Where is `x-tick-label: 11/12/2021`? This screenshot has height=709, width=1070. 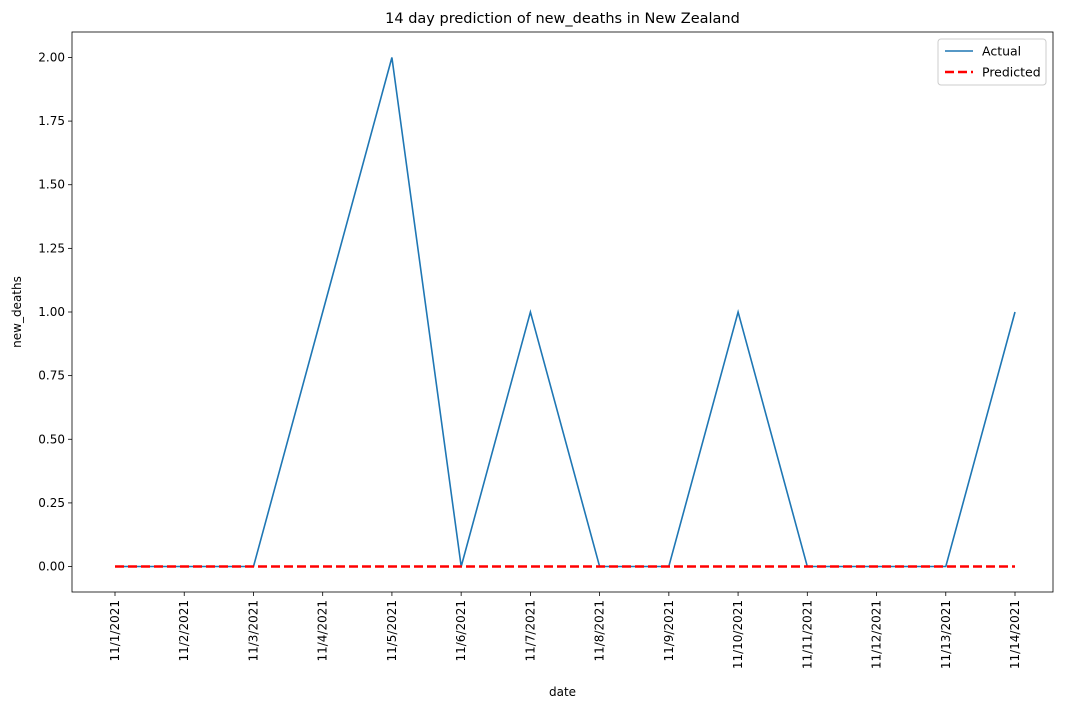 x-tick-label: 11/12/2021 is located at coordinates (877, 634).